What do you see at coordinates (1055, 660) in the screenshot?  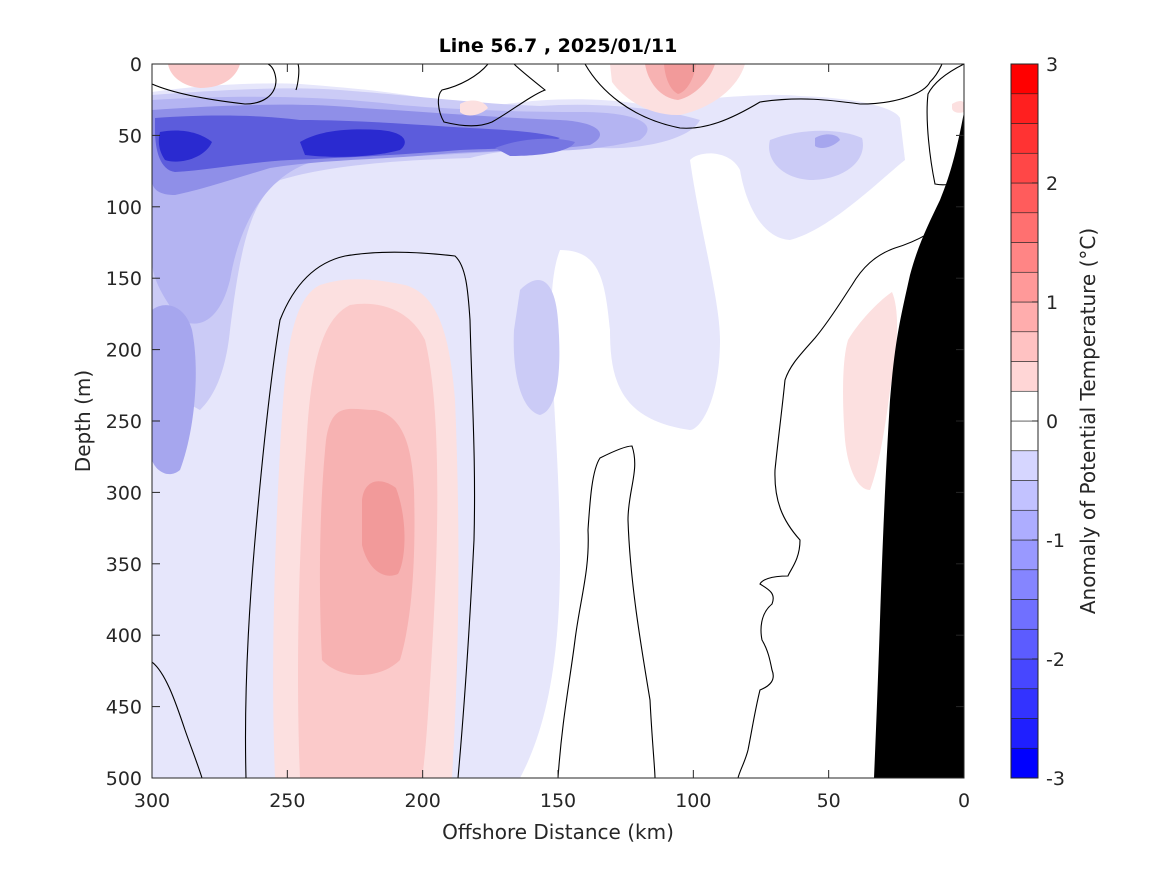 I see `colorbar-tick-label: -2` at bounding box center [1055, 660].